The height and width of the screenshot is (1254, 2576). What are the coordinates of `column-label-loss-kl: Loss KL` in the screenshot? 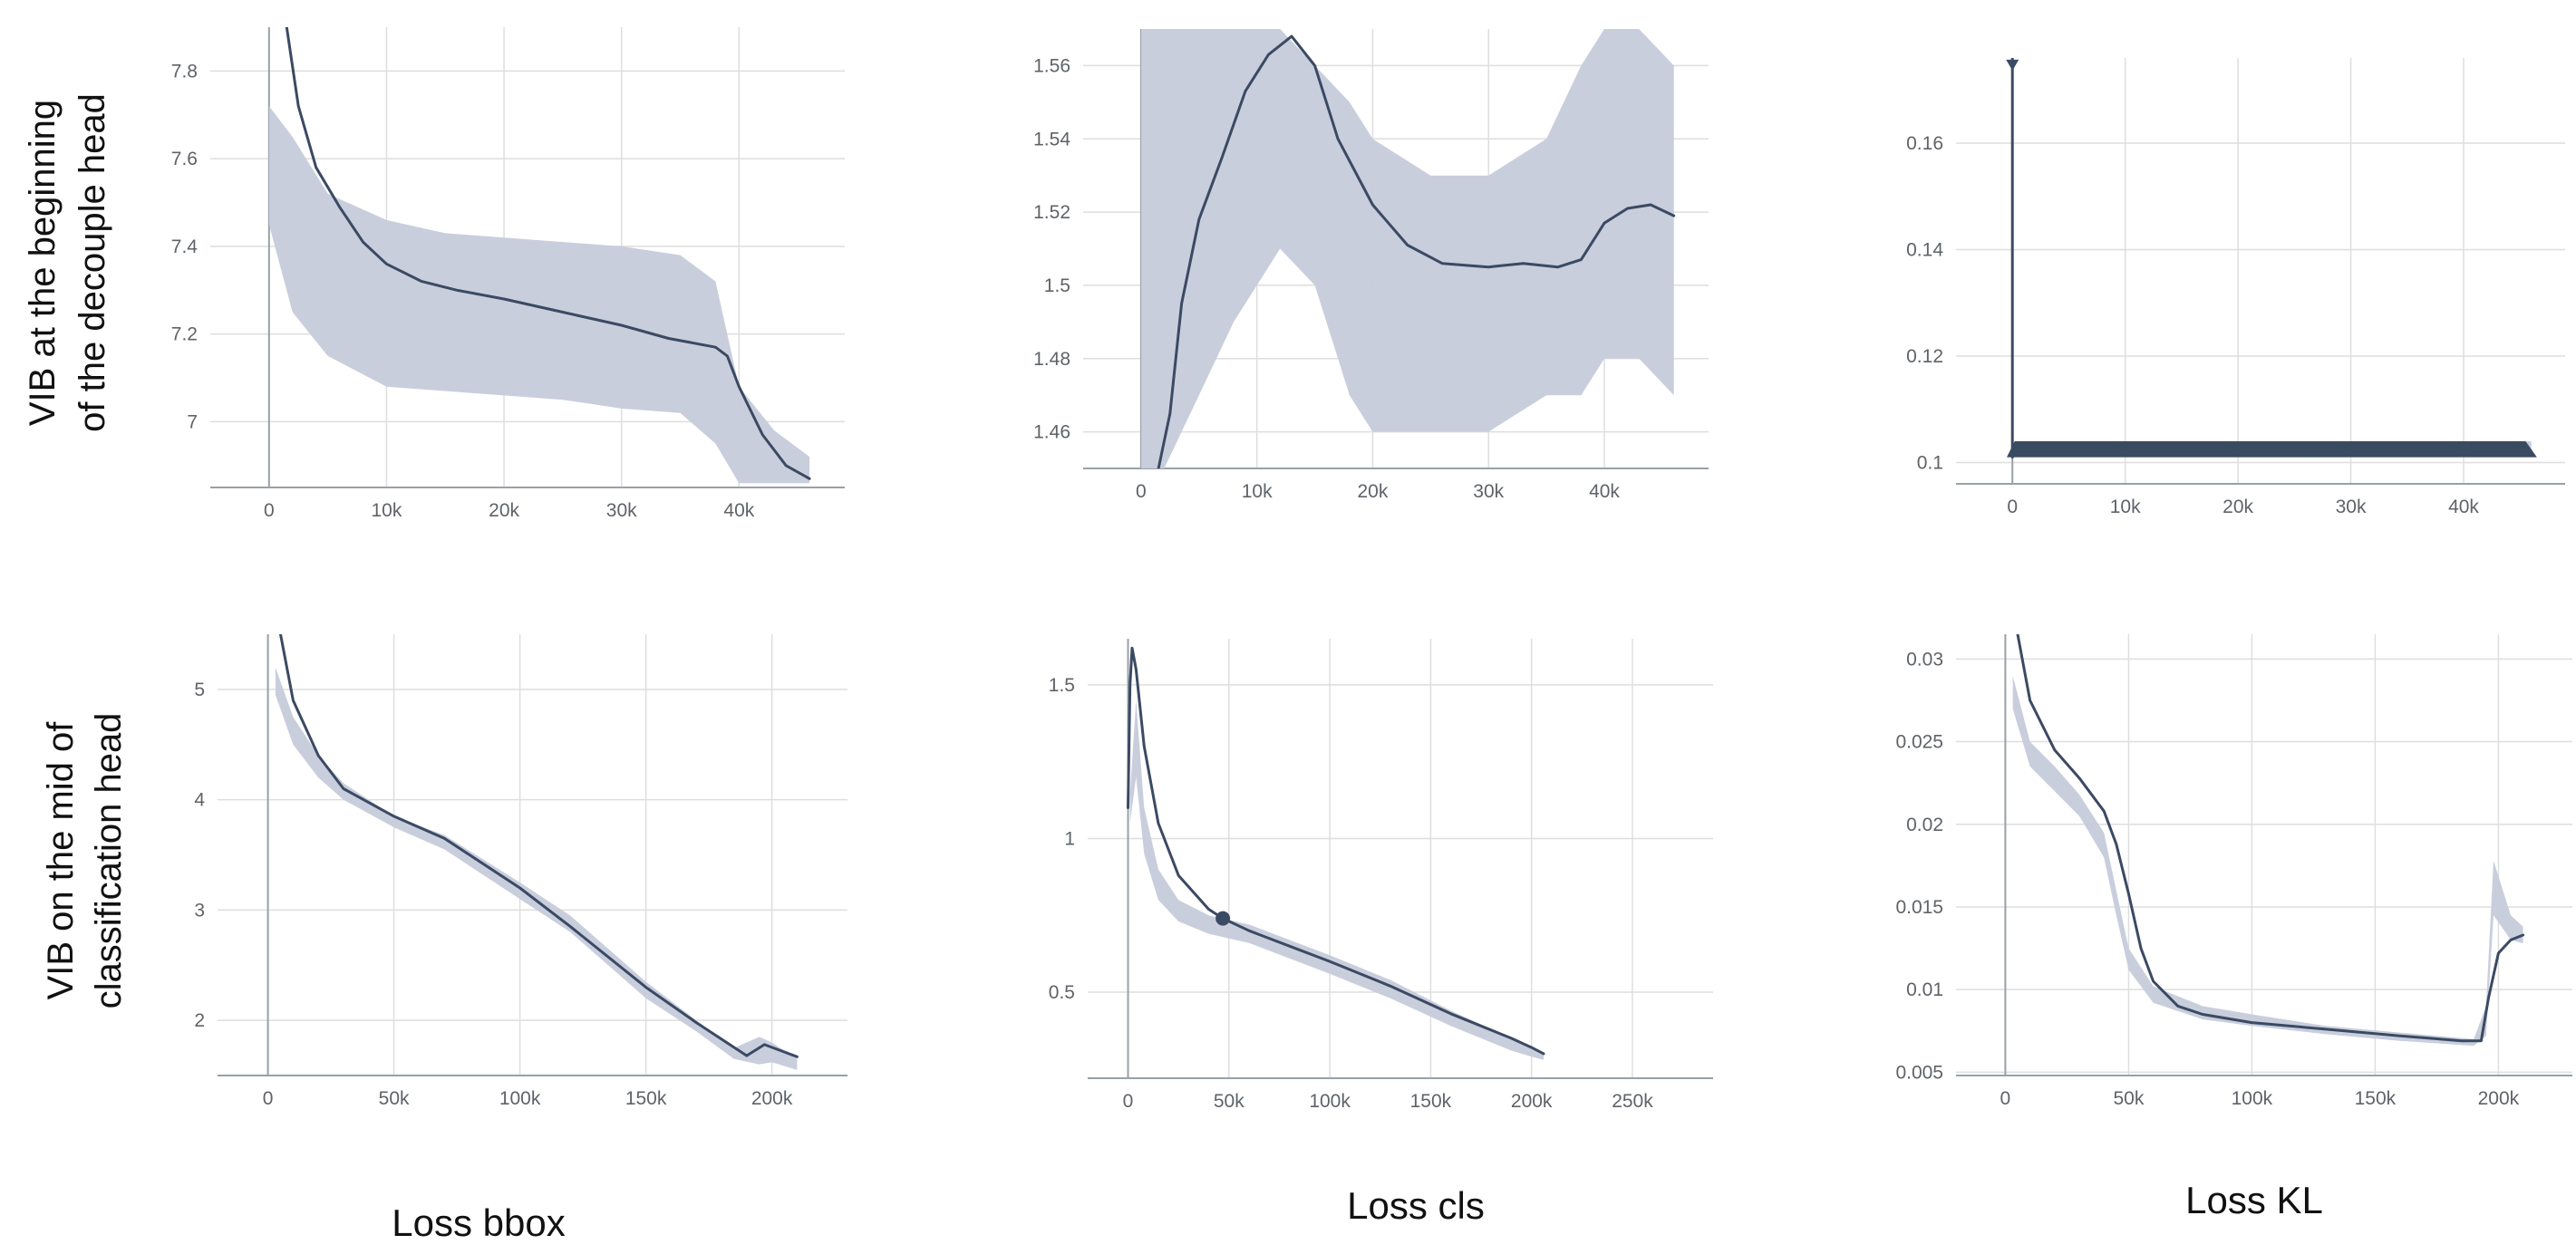 It's located at (2254, 1200).